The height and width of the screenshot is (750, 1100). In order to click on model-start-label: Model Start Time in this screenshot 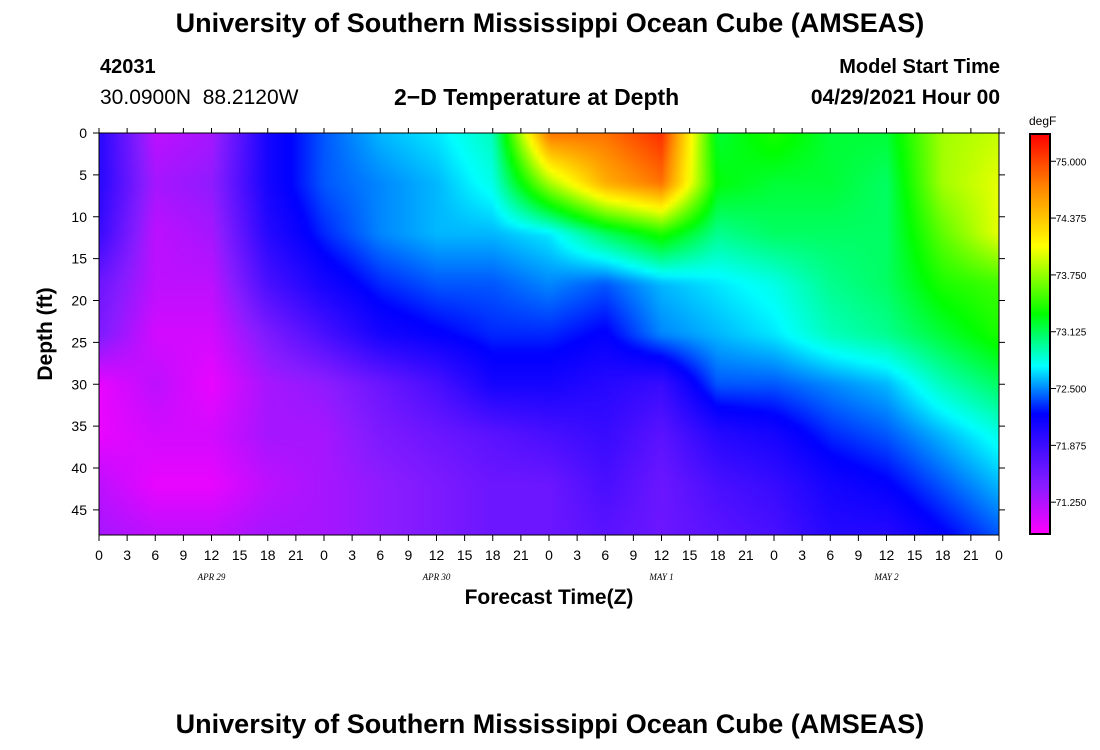, I will do `click(919, 67)`.